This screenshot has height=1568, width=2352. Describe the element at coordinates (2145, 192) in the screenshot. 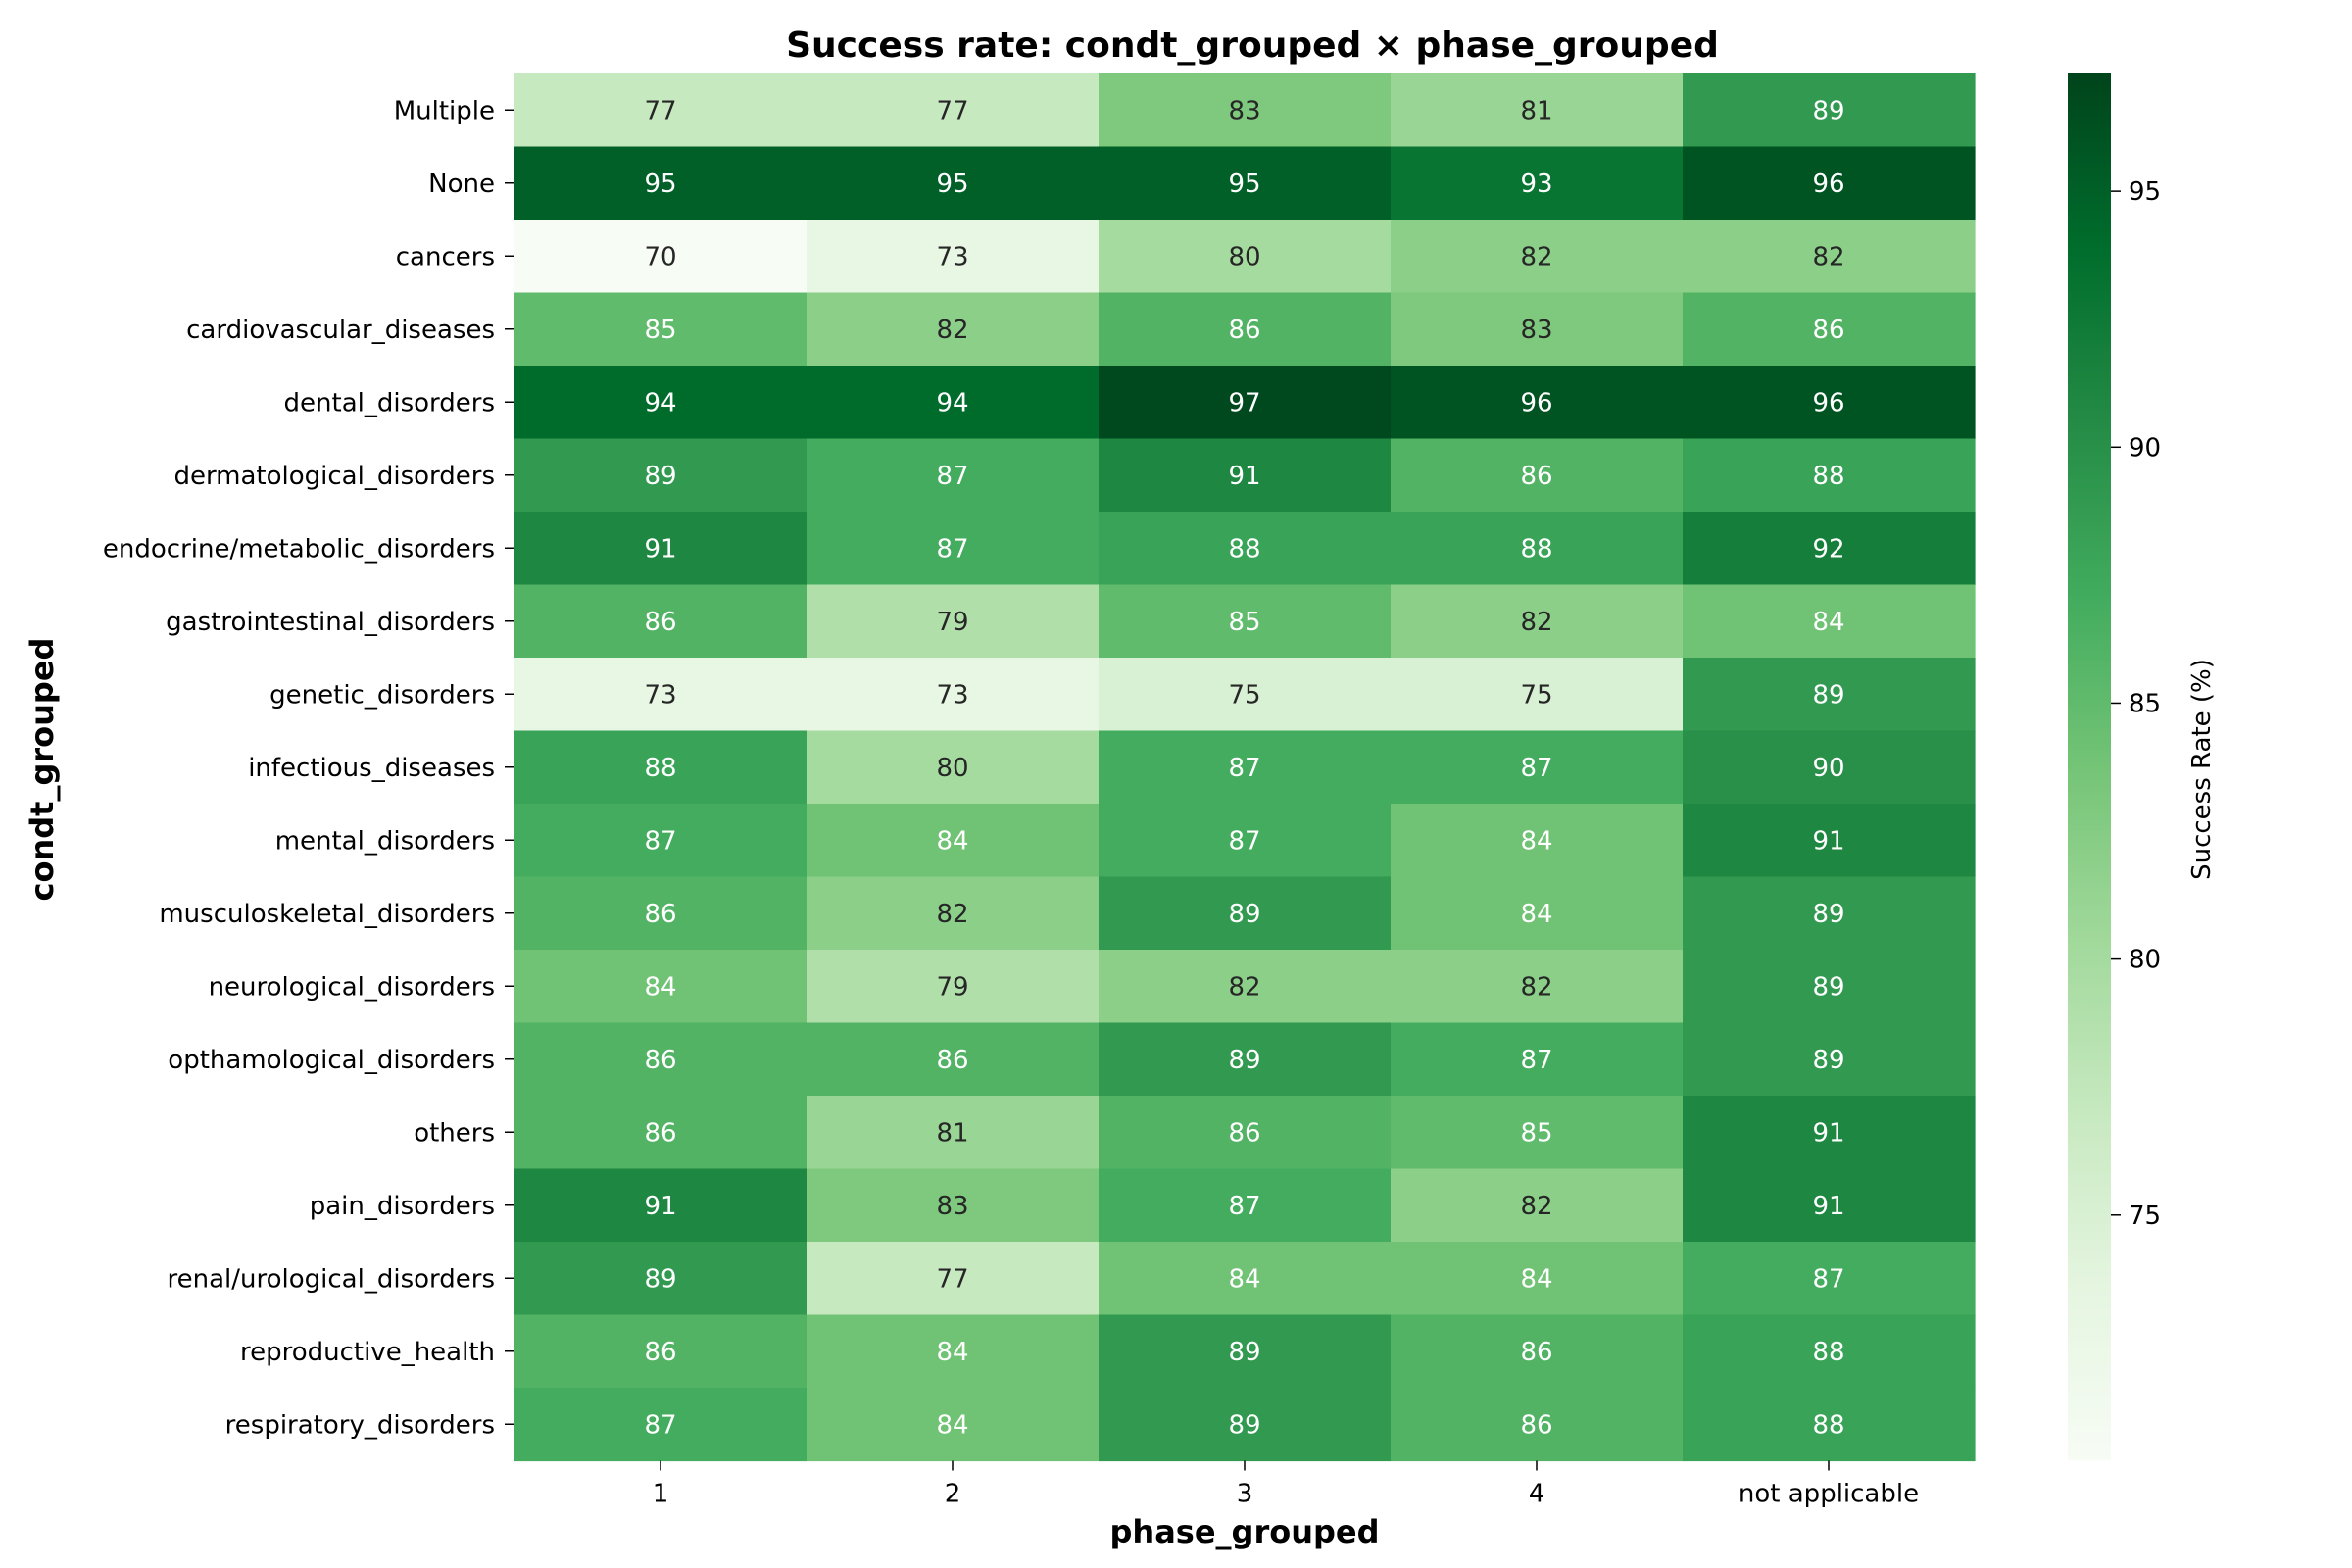

I see `colorbar-tick-label: 95` at that location.